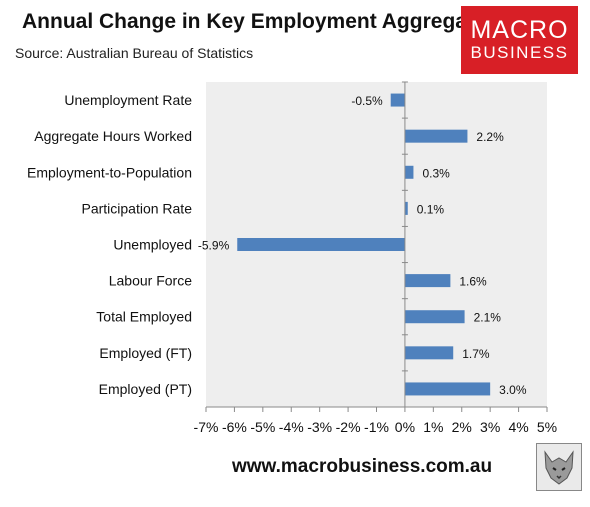  What do you see at coordinates (462, 427) in the screenshot?
I see `x-tick-label: 2%` at bounding box center [462, 427].